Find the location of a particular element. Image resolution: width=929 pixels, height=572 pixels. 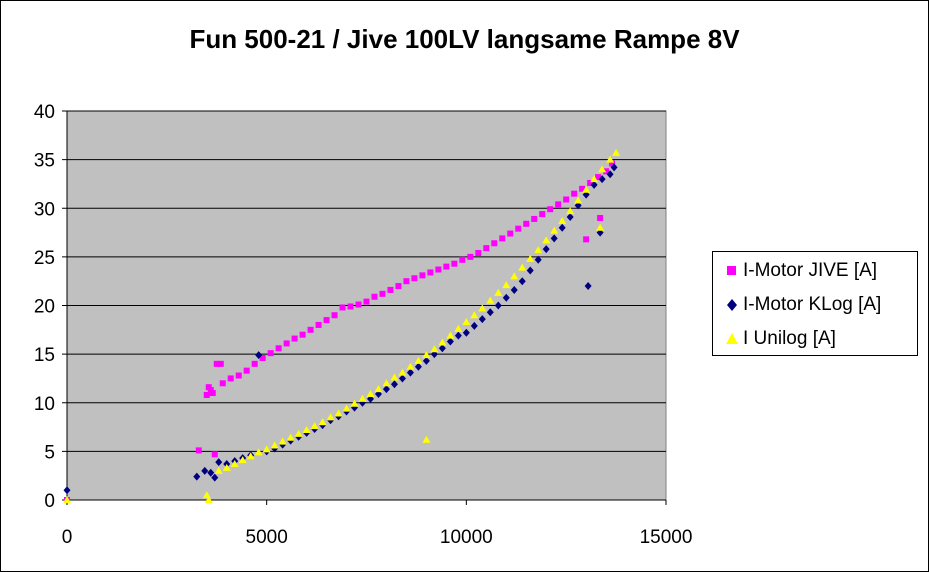

y-tick-label: 30 is located at coordinates (44, 209).